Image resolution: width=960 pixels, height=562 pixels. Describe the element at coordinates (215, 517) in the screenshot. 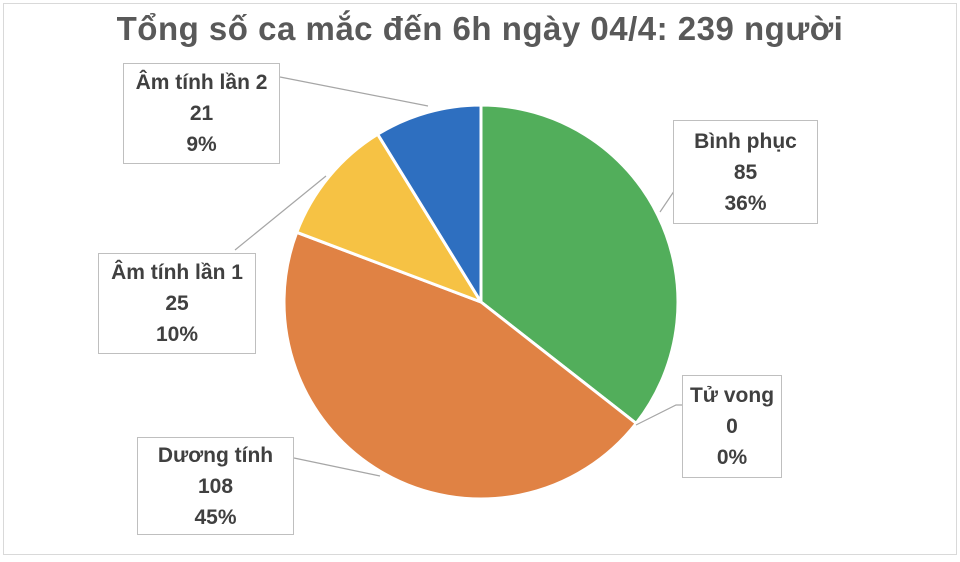

I see `label-percent: 45%` at that location.